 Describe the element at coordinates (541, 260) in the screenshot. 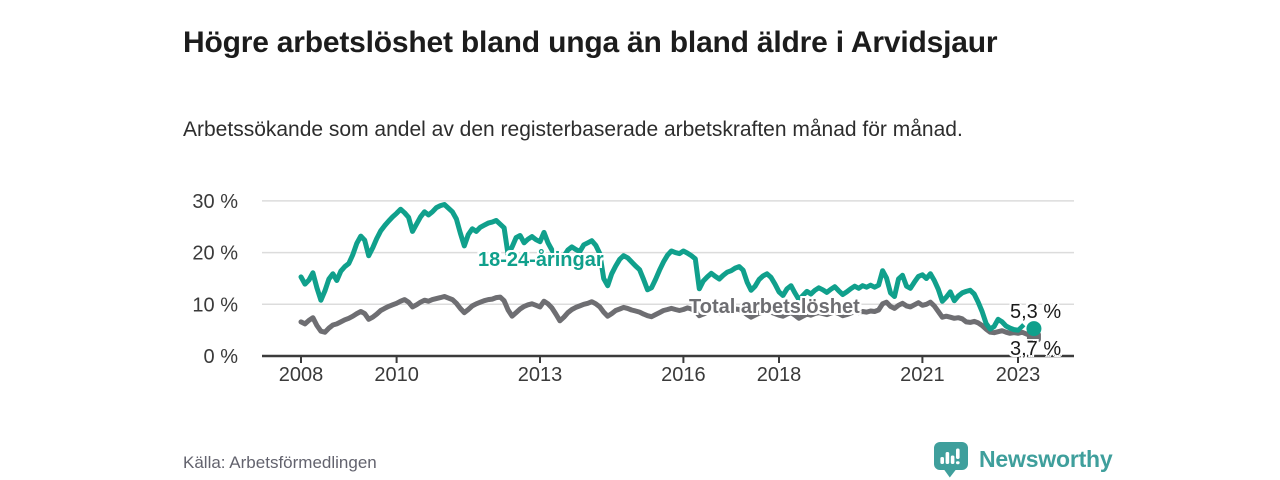

I see `series-label-young: 18-24-åringar` at that location.